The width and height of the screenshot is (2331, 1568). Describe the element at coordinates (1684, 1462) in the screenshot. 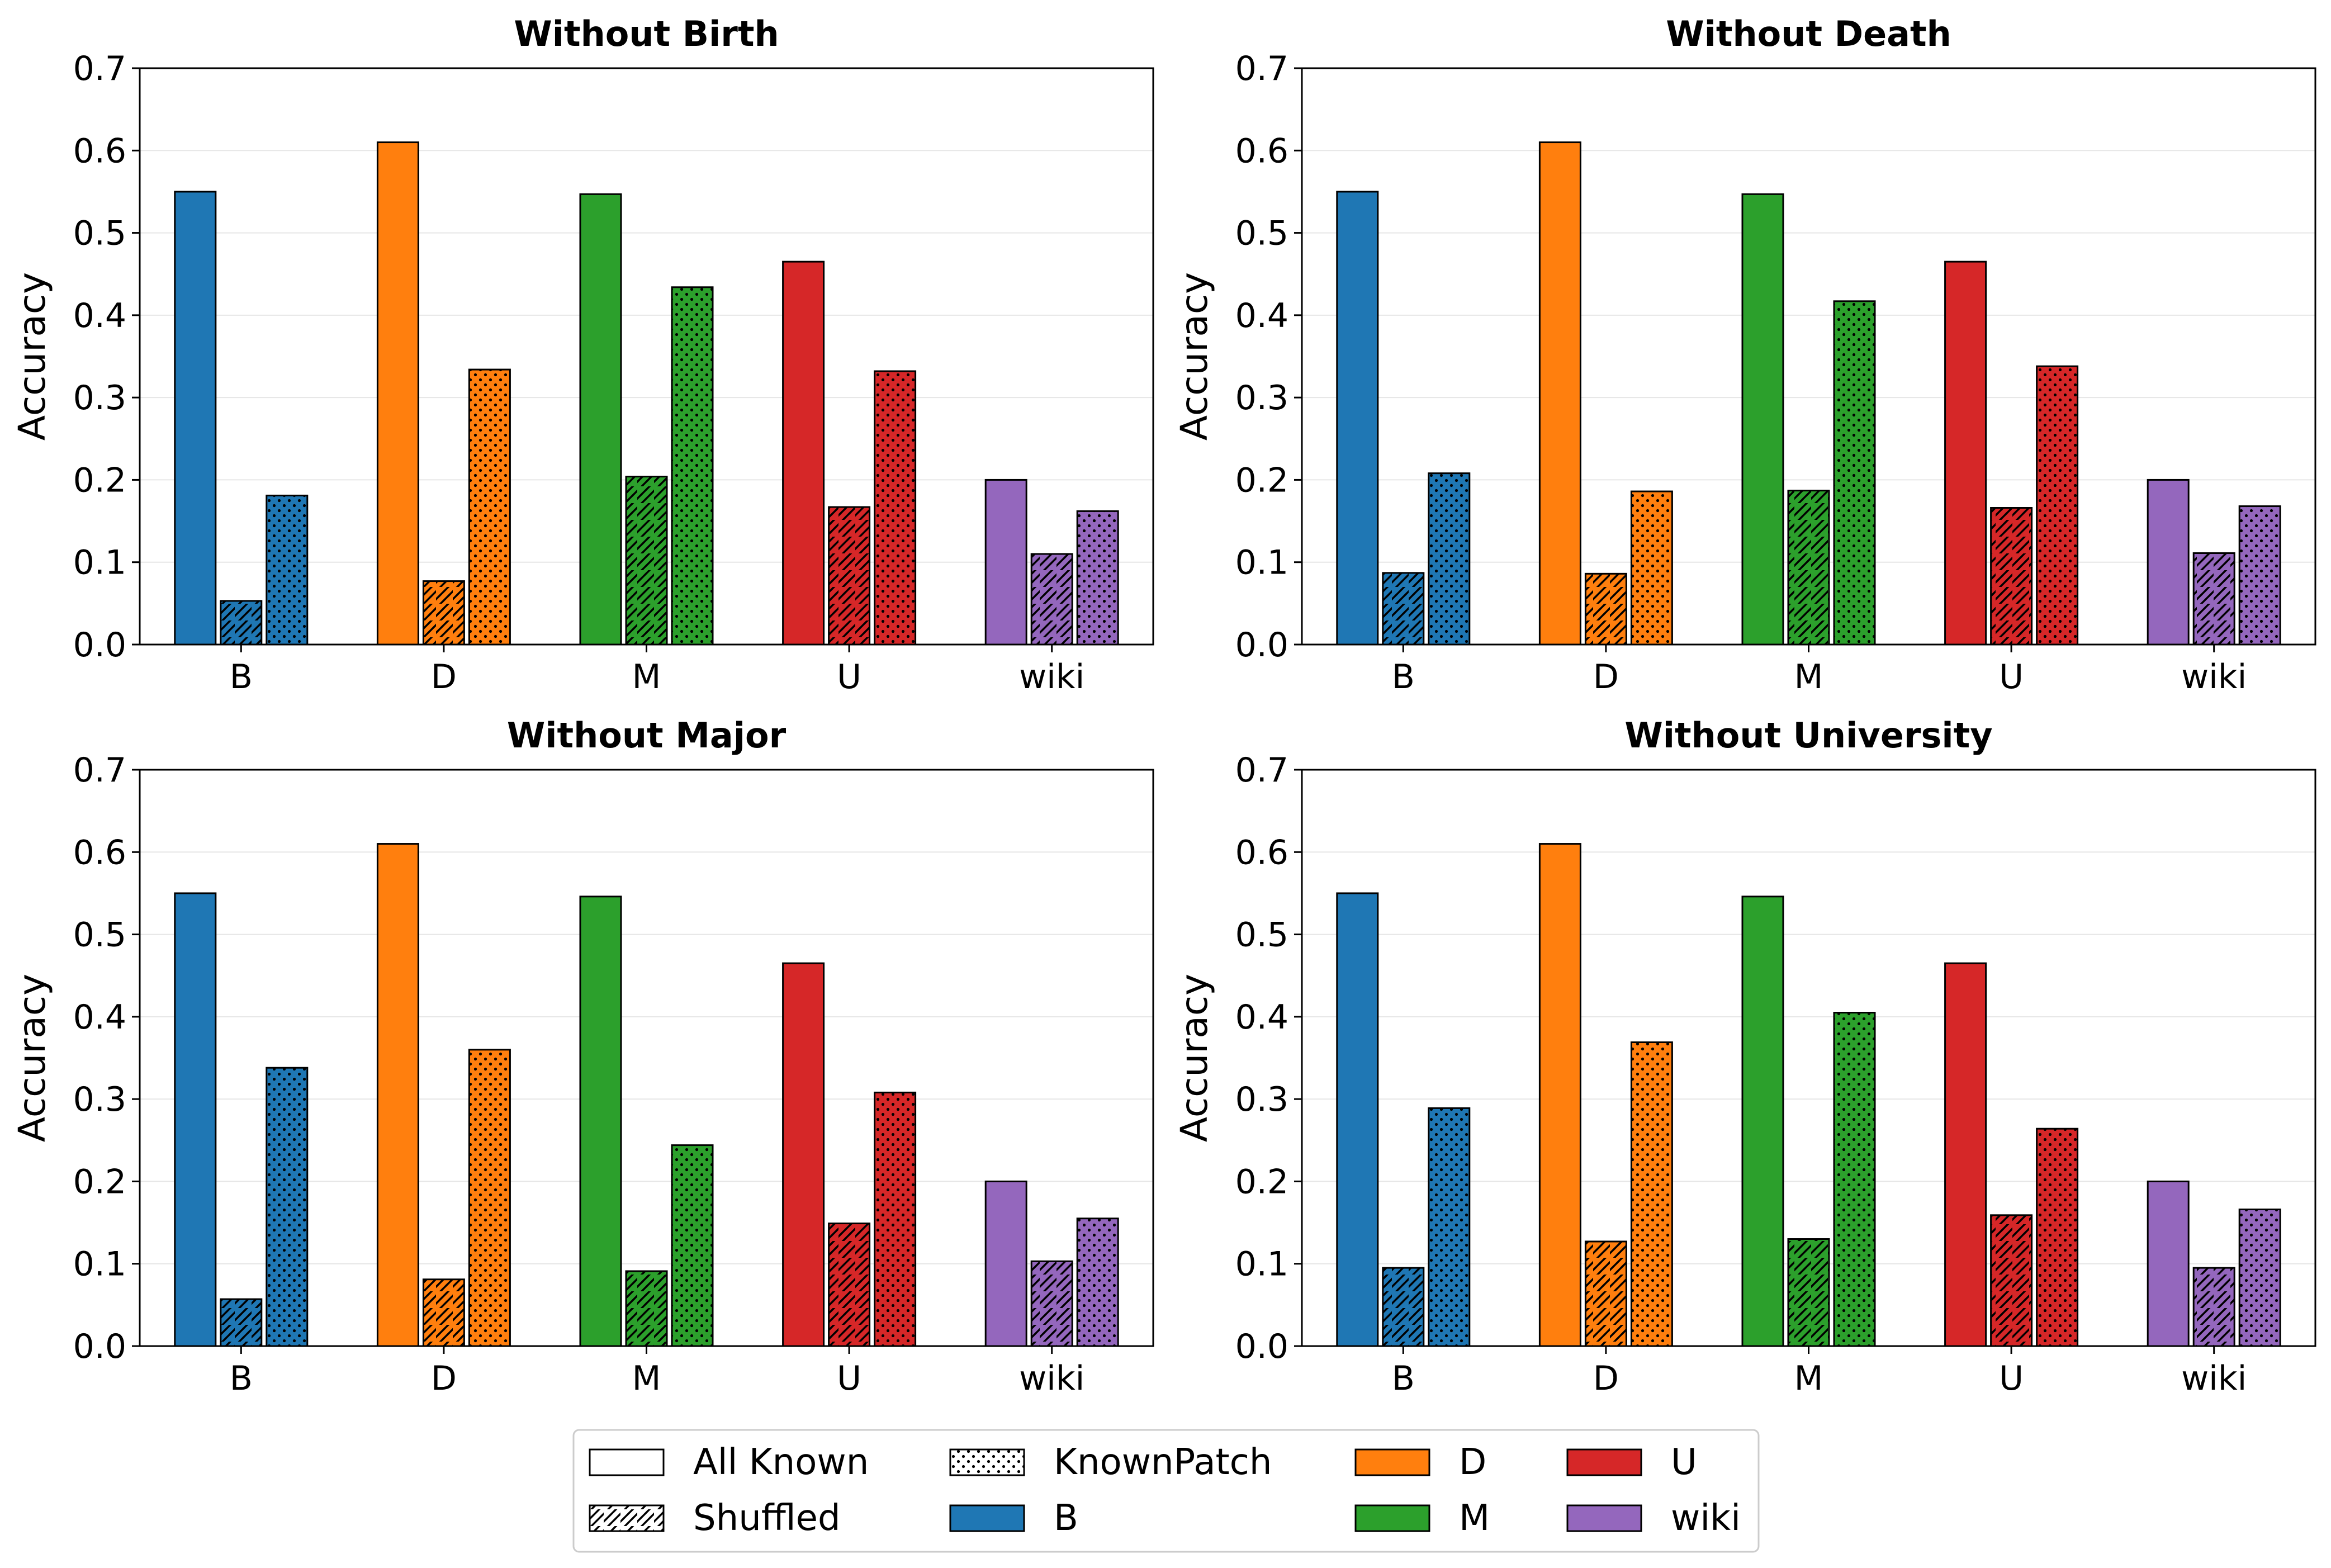

I see `legend-label: U` at that location.